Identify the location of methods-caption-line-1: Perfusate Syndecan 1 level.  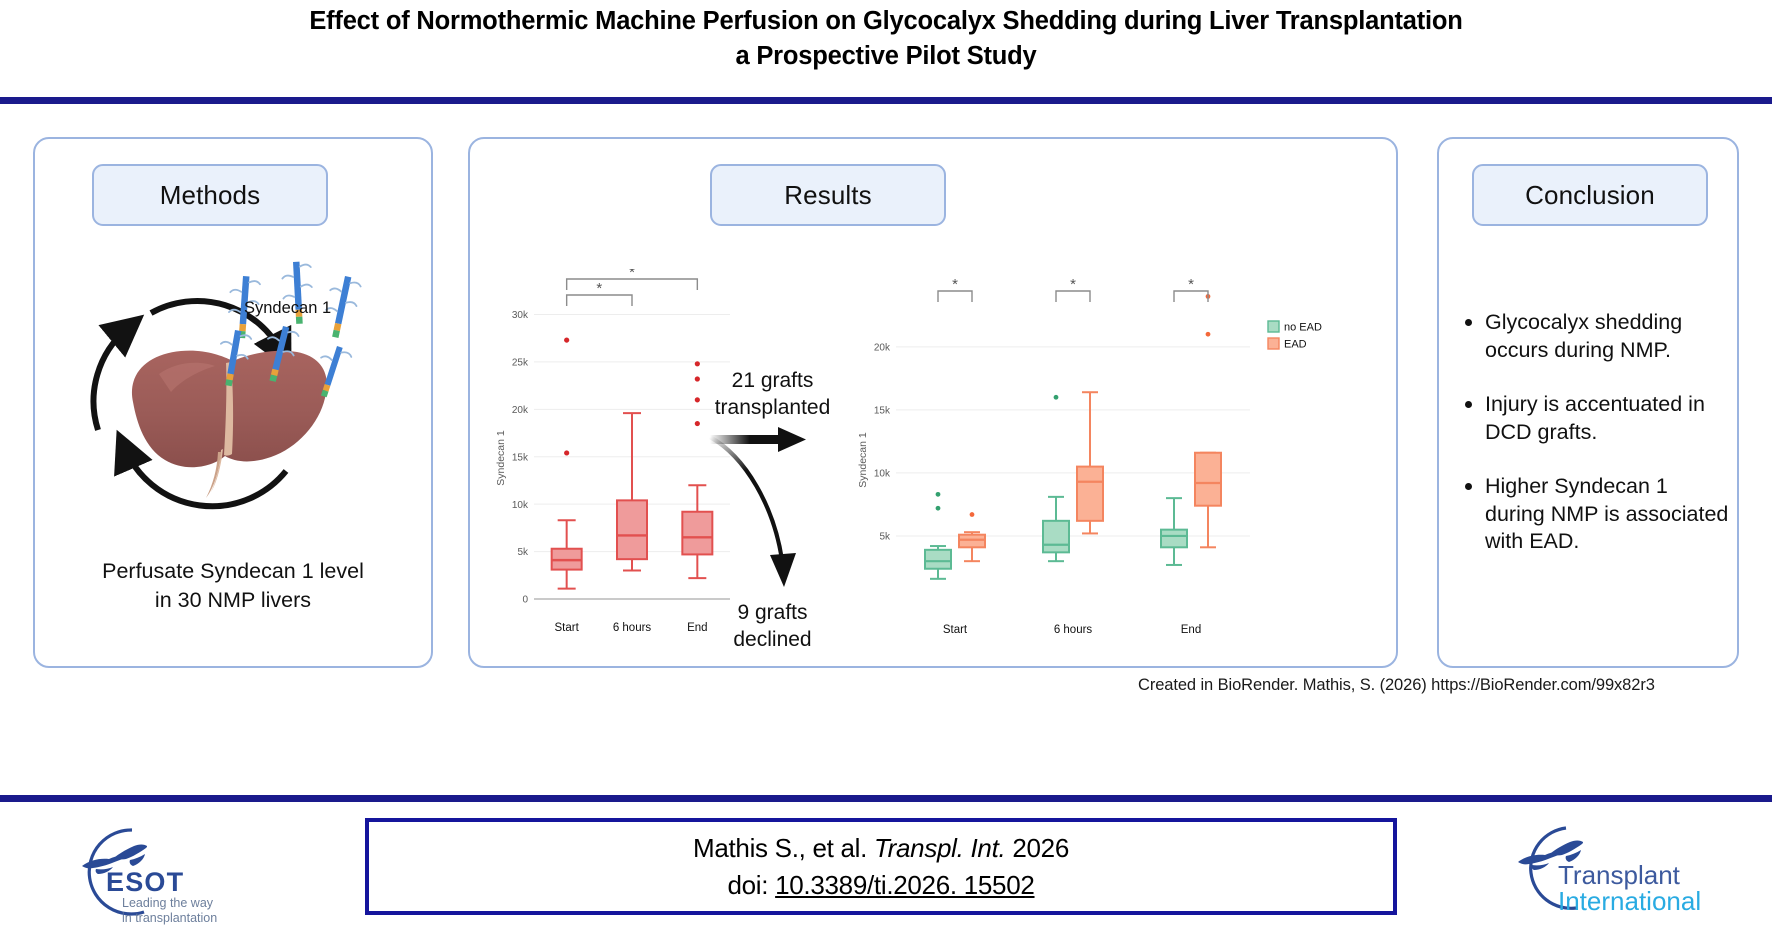
(233, 571).